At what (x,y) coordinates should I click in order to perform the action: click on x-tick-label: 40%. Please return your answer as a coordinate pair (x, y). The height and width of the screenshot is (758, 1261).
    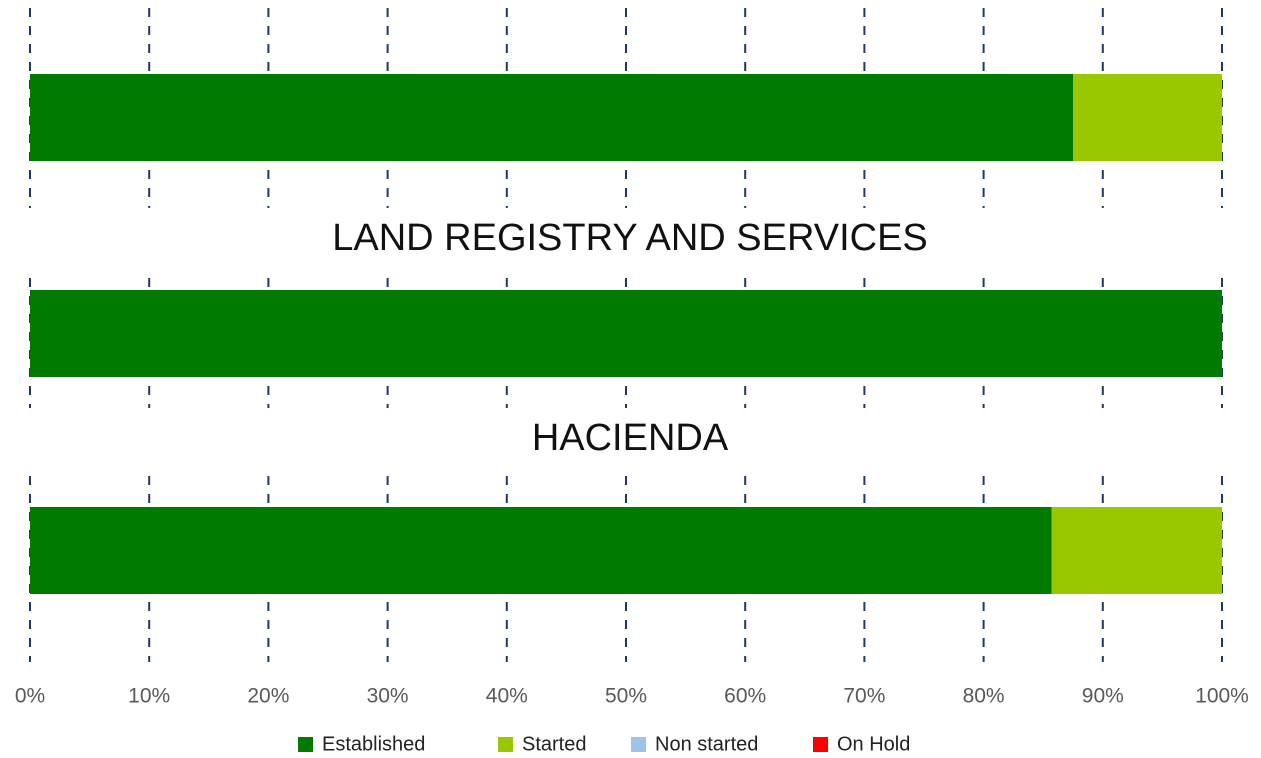
    Looking at the image, I should click on (507, 696).